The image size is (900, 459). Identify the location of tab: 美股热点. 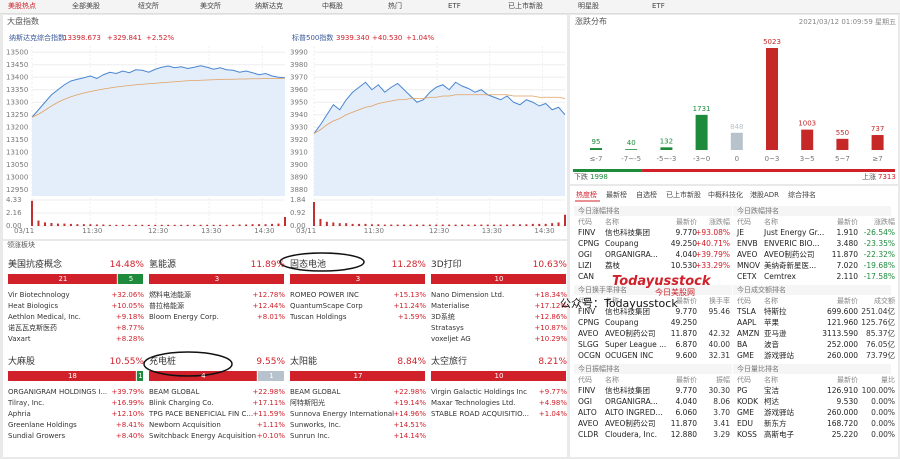
(22, 6).